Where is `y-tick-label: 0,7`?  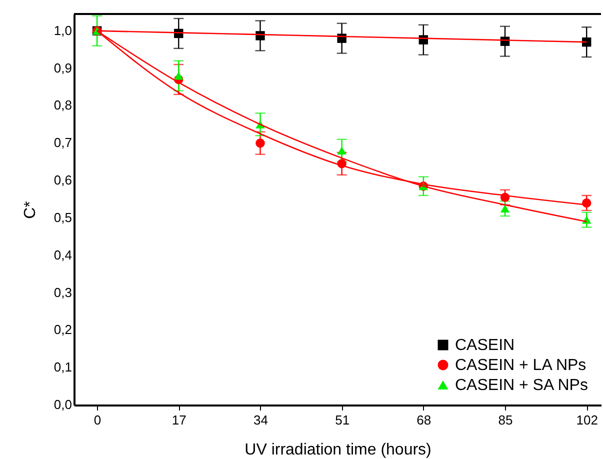
y-tick-label: 0,7 is located at coordinates (63, 142).